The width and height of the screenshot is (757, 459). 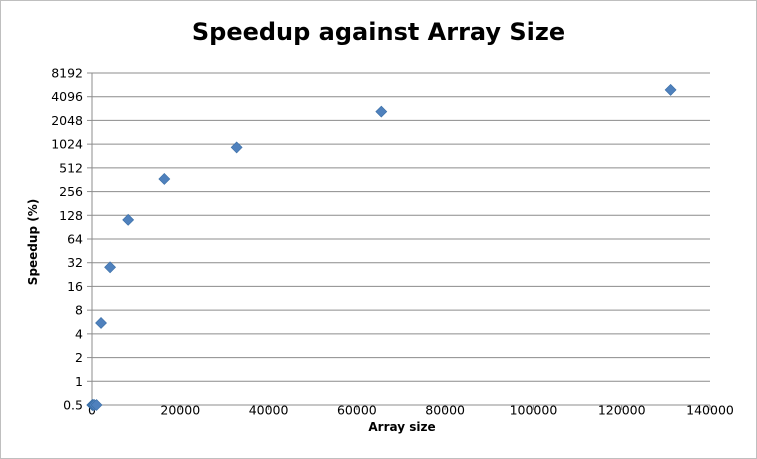 I want to click on y-tick-label: 2, so click(x=79, y=357).